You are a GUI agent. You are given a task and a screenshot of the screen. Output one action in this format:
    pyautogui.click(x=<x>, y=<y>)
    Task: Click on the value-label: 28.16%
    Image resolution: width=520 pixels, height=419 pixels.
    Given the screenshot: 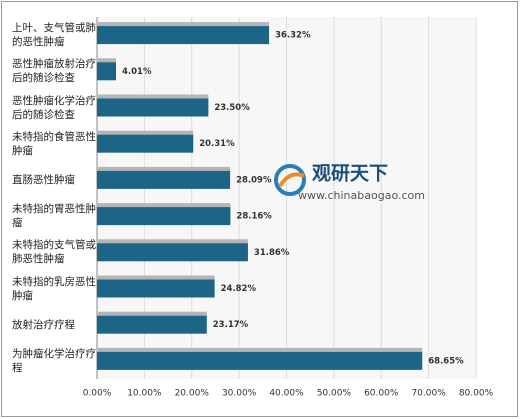 What is the action you would take?
    pyautogui.click(x=254, y=217)
    